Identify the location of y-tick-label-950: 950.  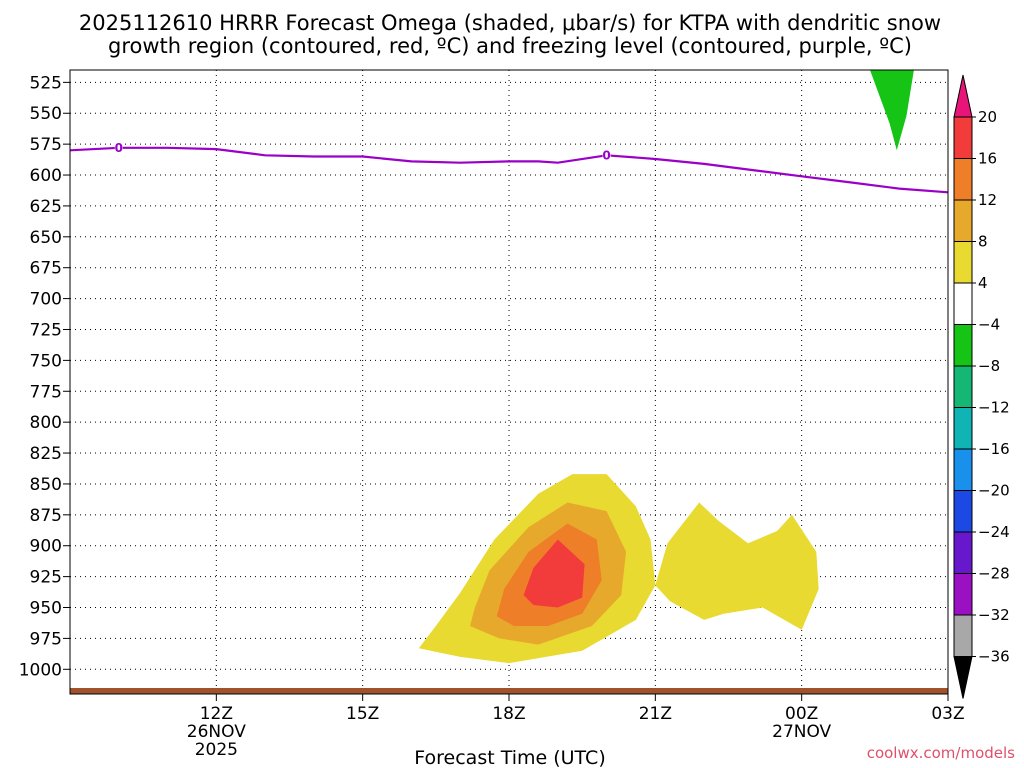
(46, 609).